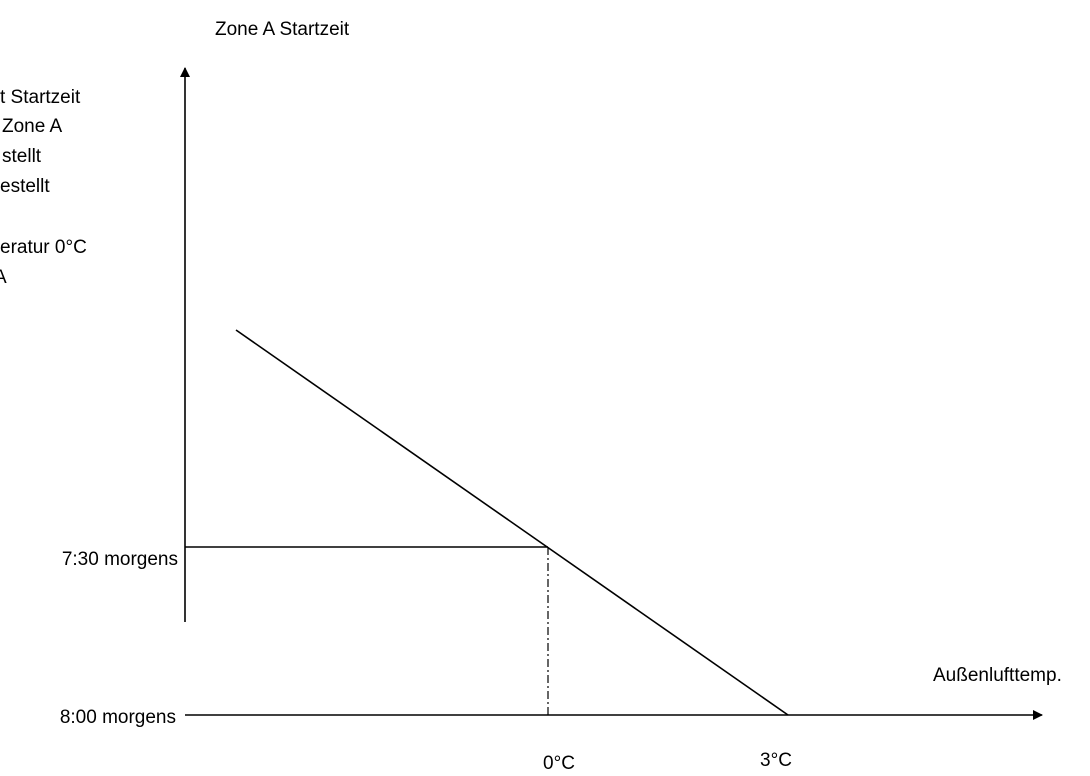 The height and width of the screenshot is (776, 1090). Describe the element at coordinates (25, 186) in the screenshot. I see `note-line: estellt` at that location.